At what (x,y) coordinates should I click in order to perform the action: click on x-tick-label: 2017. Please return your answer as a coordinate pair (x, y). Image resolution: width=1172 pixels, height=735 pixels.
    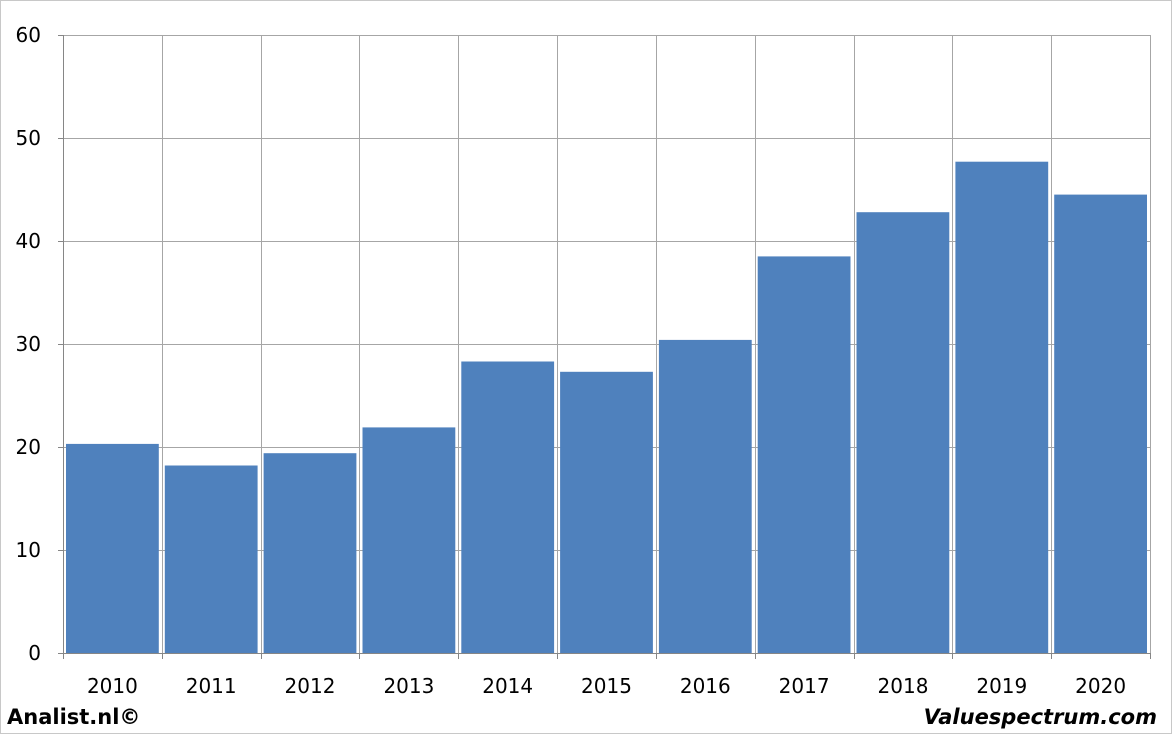
    Looking at the image, I should click on (804, 686).